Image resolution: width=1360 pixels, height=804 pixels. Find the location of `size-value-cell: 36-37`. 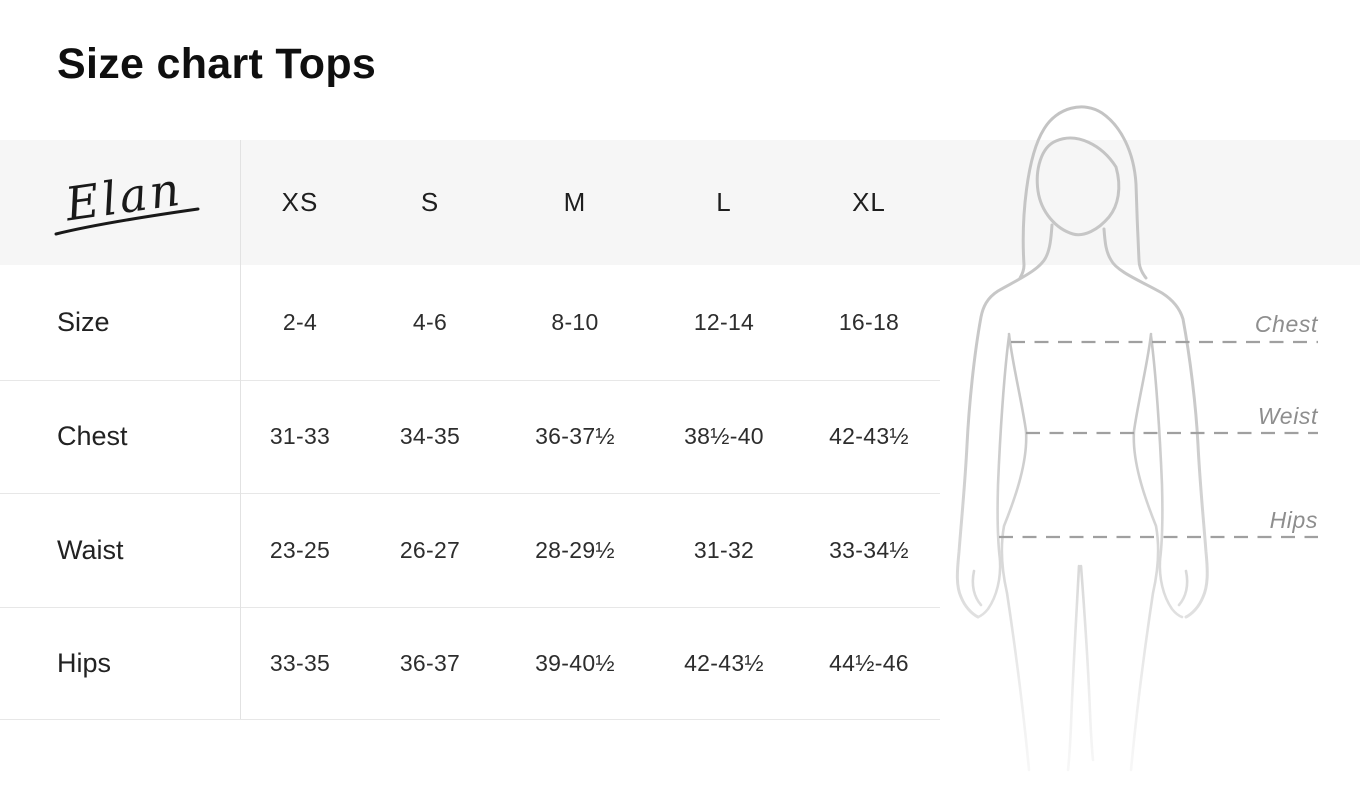

size-value-cell: 36-37 is located at coordinates (430, 662).